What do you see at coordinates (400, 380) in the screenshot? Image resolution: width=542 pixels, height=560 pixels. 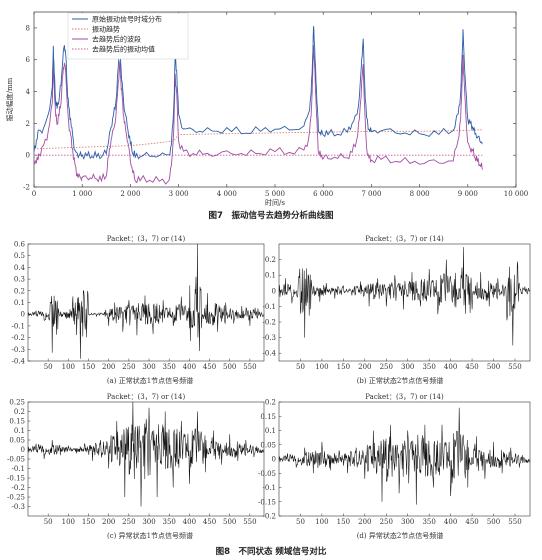 I see `panel-b-caption: (b) 正常状态2节点信号频谱` at bounding box center [400, 380].